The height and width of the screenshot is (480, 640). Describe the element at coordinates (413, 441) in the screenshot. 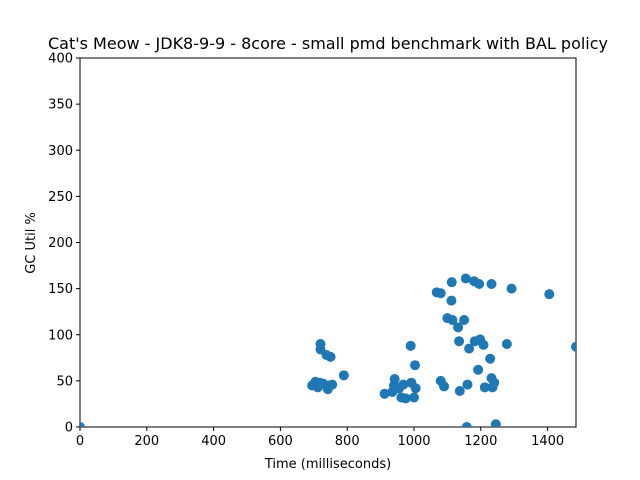

I see `x-tick-label: 1000` at that location.